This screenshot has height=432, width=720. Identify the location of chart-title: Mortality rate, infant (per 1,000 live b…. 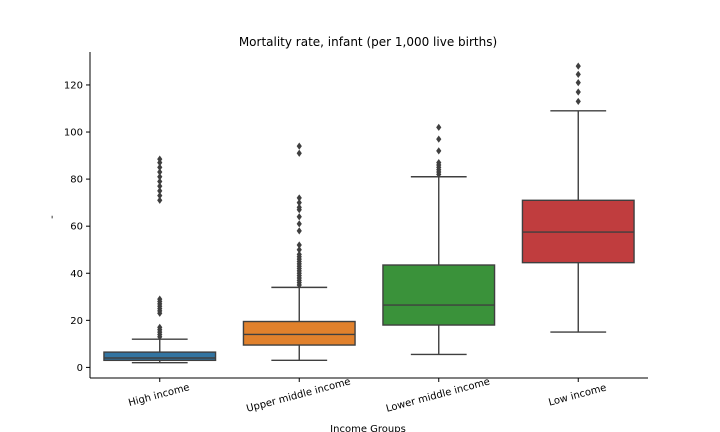
(368, 42).